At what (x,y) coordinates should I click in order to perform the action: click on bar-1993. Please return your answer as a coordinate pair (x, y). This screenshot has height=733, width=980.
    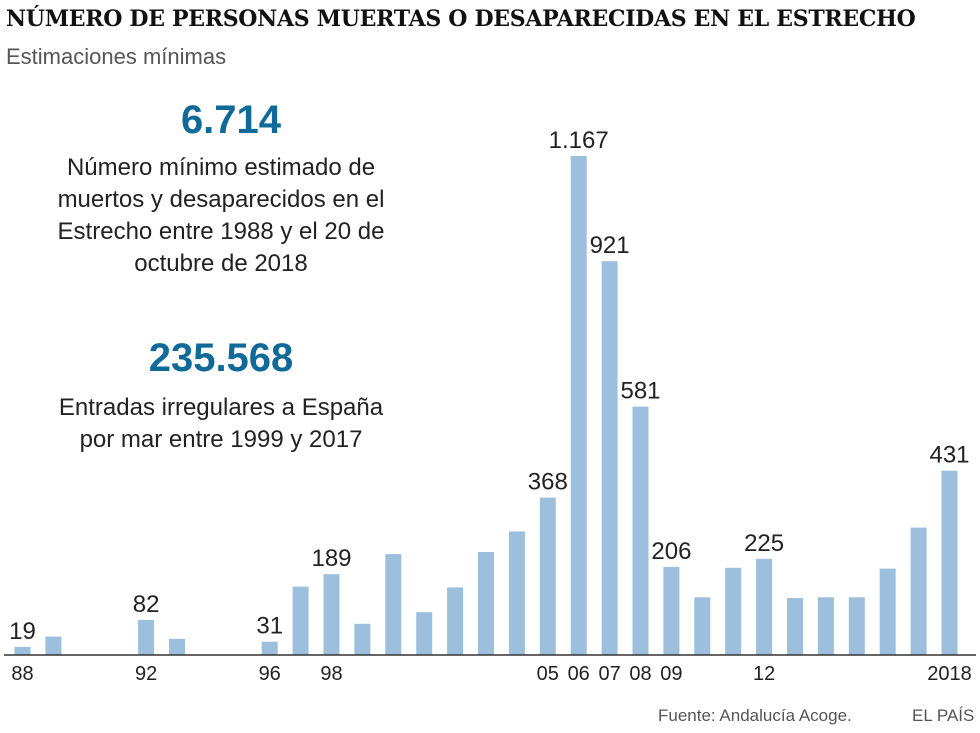
    Looking at the image, I should click on (177, 646).